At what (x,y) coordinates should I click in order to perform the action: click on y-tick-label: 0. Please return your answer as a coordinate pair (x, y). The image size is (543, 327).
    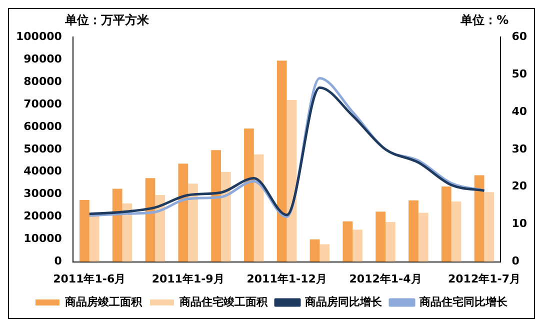
    Looking at the image, I should click on (58, 261).